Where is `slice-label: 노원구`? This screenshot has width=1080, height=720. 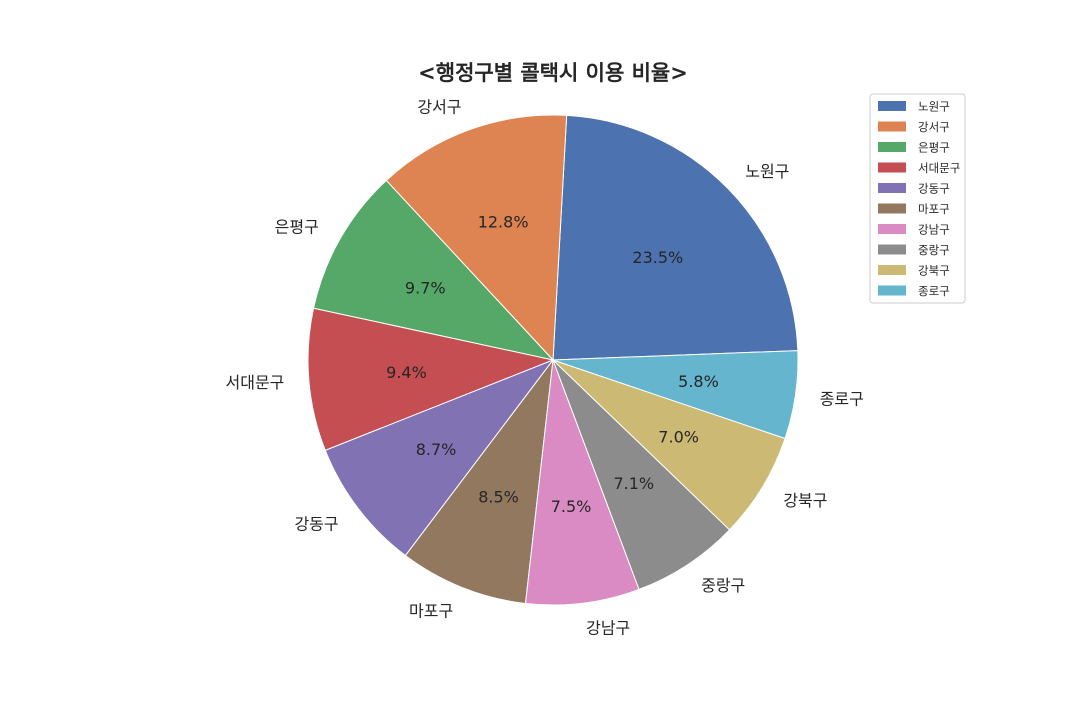
slice-label: 노원구 is located at coordinates (767, 171).